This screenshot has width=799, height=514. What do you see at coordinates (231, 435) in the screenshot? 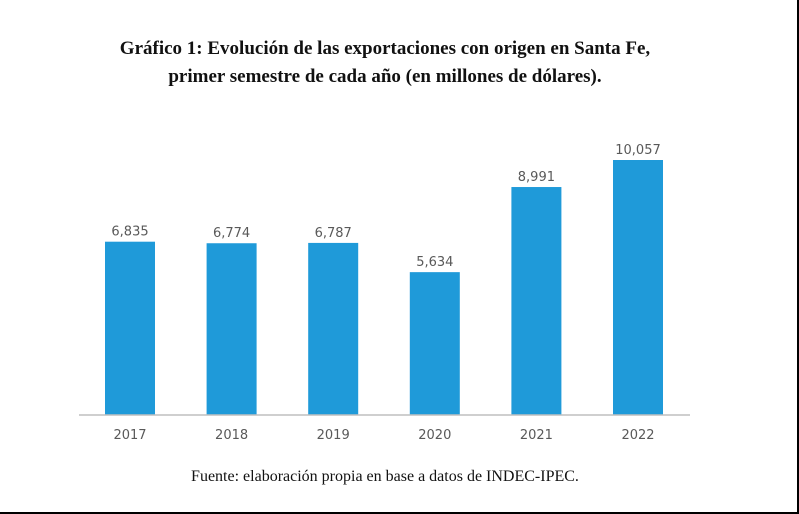
I see `x-tick-label-2018: 2018` at bounding box center [231, 435].